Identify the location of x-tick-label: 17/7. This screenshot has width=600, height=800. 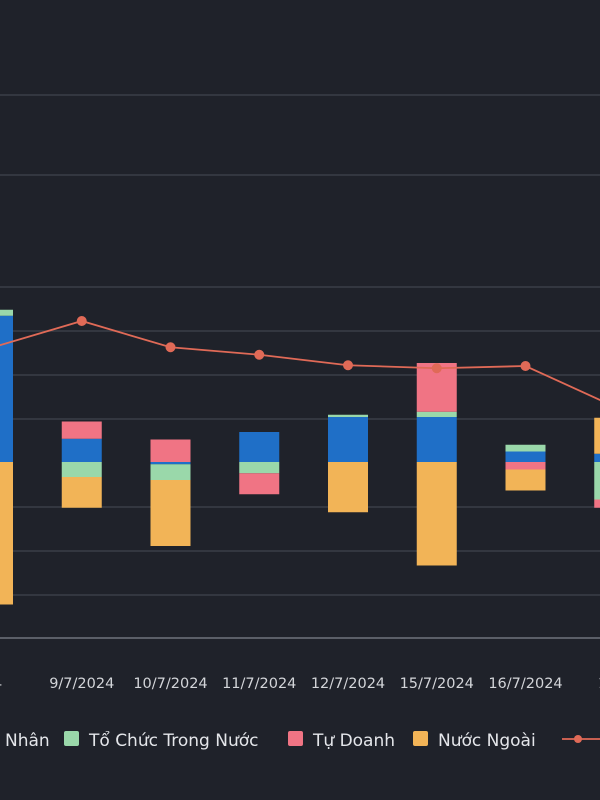
(599, 684).